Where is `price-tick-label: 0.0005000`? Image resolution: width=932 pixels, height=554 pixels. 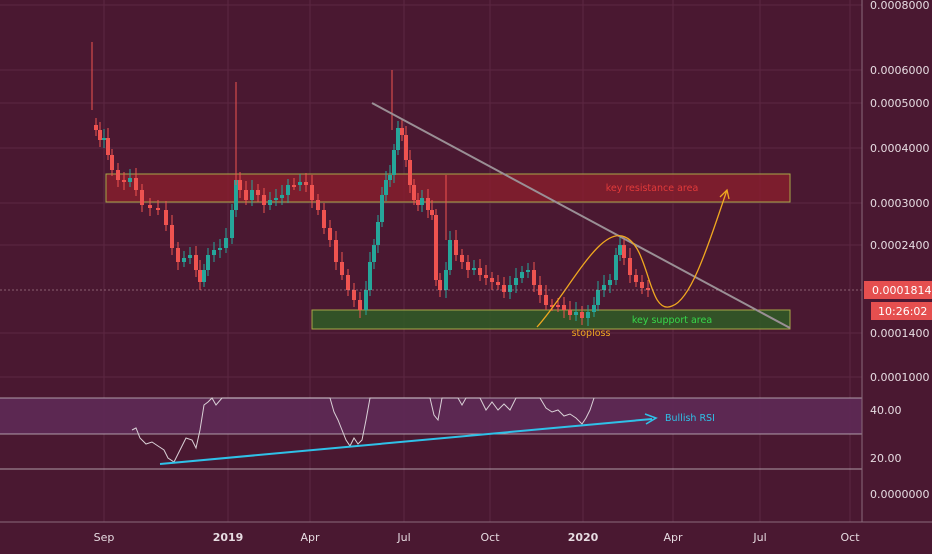
price-tick-label: 0.0005000 is located at coordinates (900, 103).